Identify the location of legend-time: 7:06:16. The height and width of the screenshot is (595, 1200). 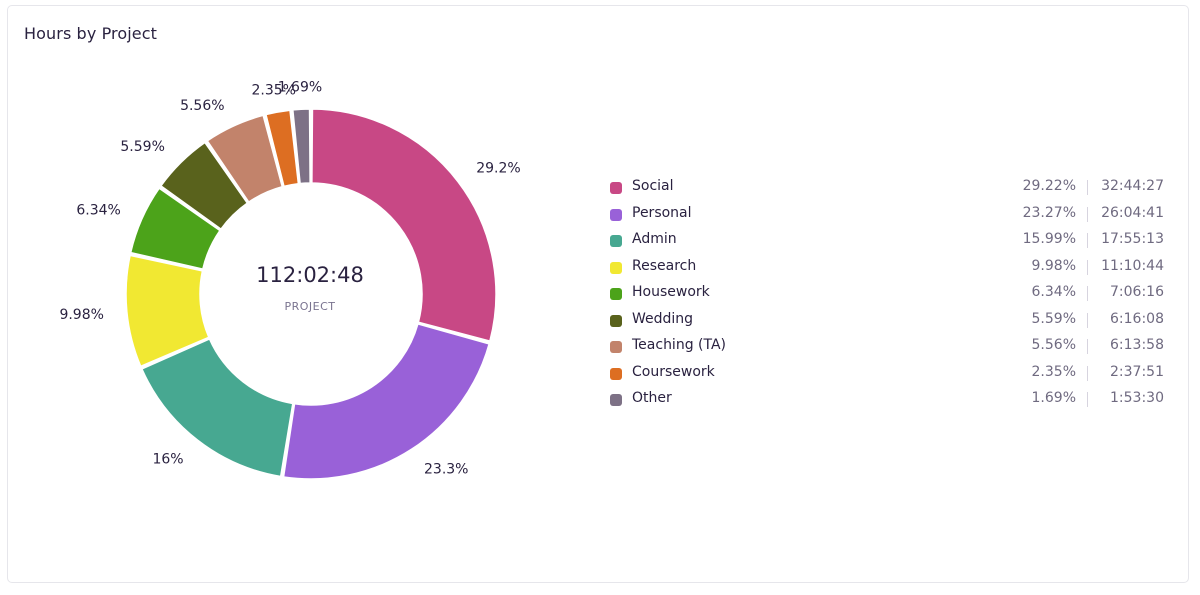
(1137, 292).